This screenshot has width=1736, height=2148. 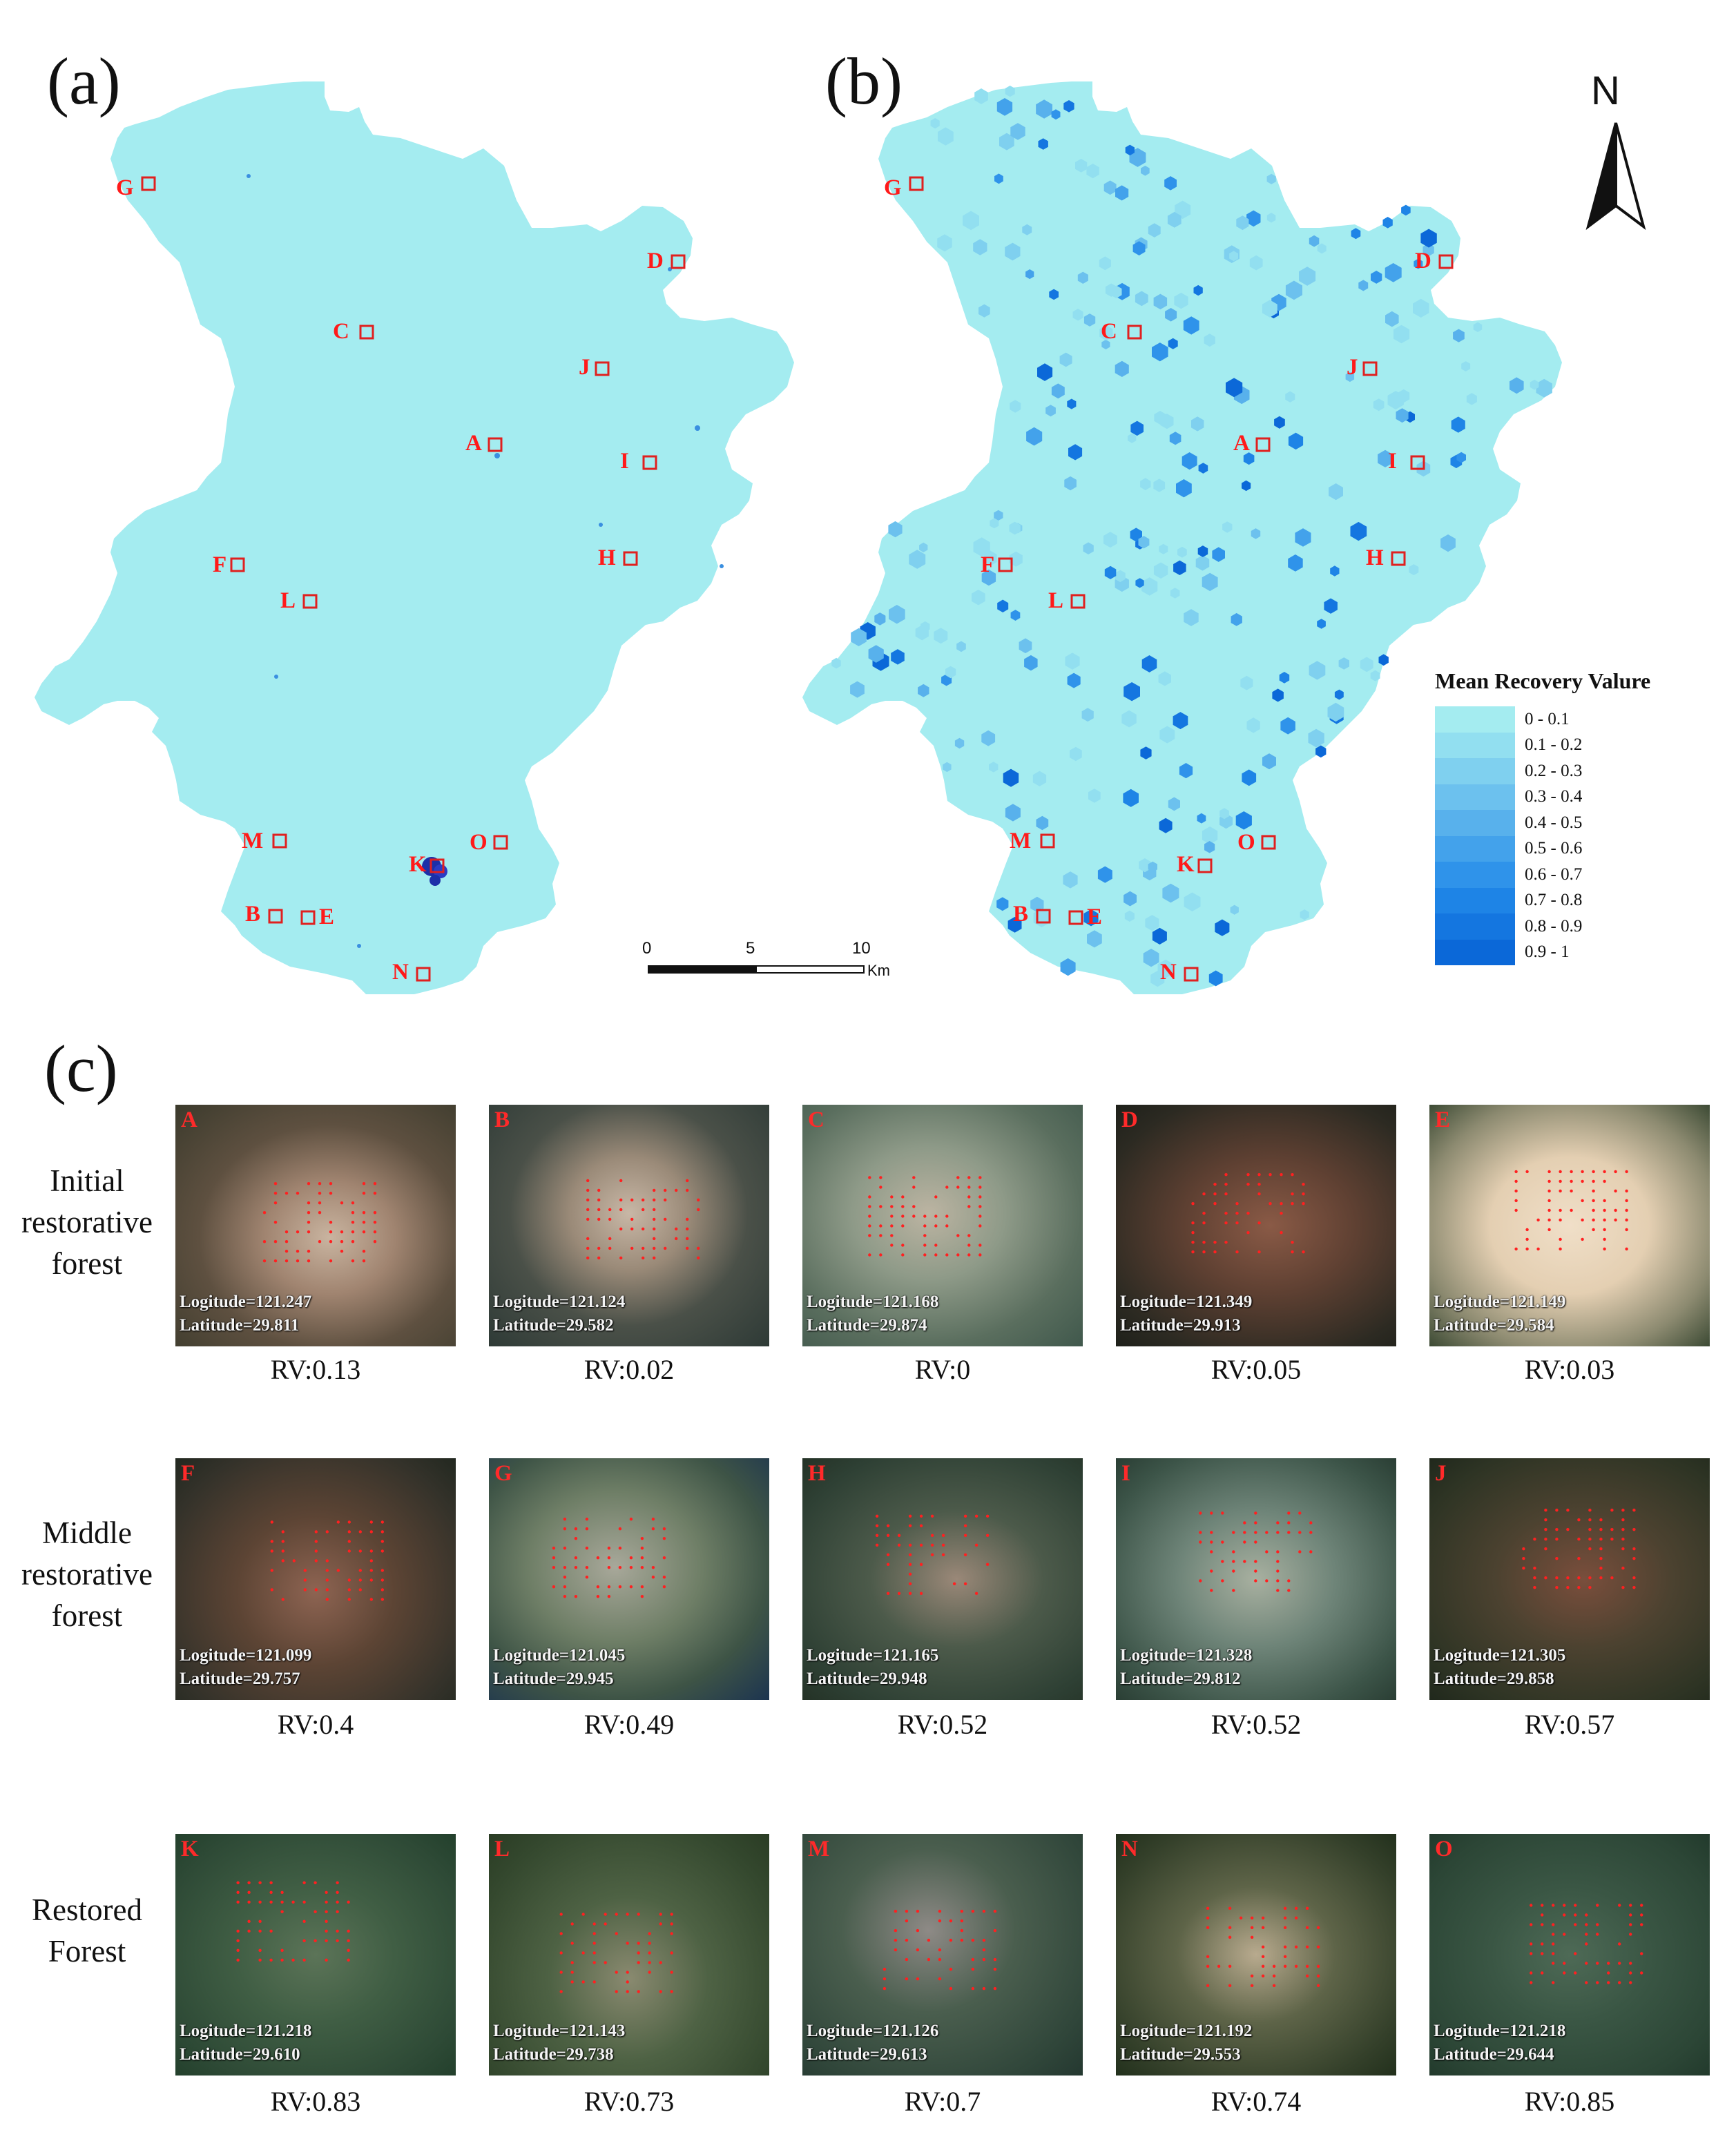 What do you see at coordinates (1129, 1119) in the screenshot?
I see `tile-letter: D` at bounding box center [1129, 1119].